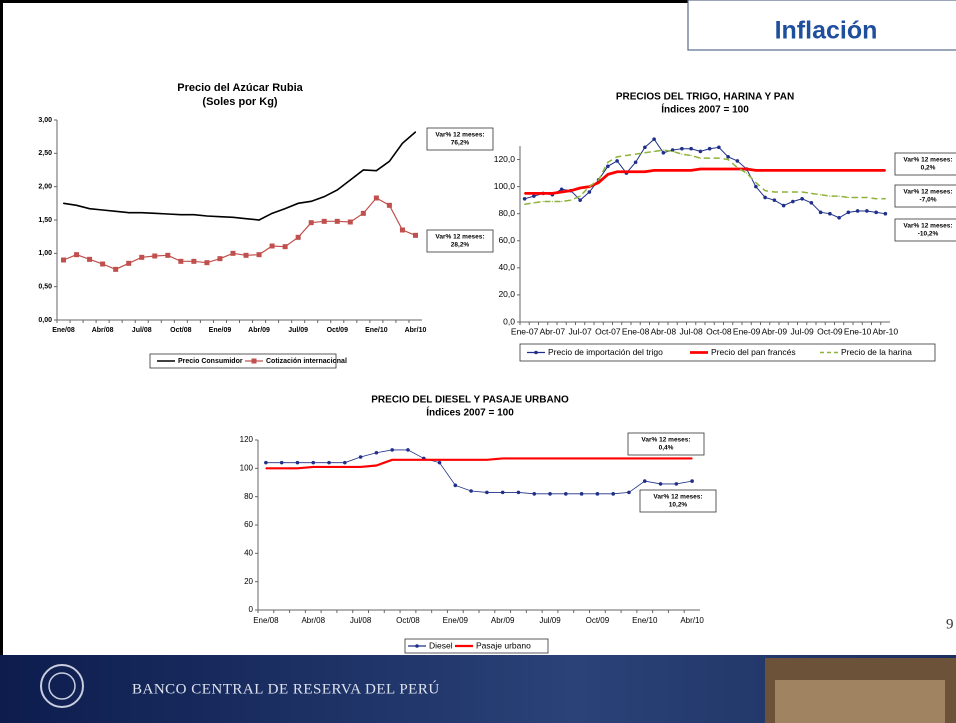 The image size is (956, 723). Describe the element at coordinates (243, 361) in the screenshot. I see `legend-box` at that location.